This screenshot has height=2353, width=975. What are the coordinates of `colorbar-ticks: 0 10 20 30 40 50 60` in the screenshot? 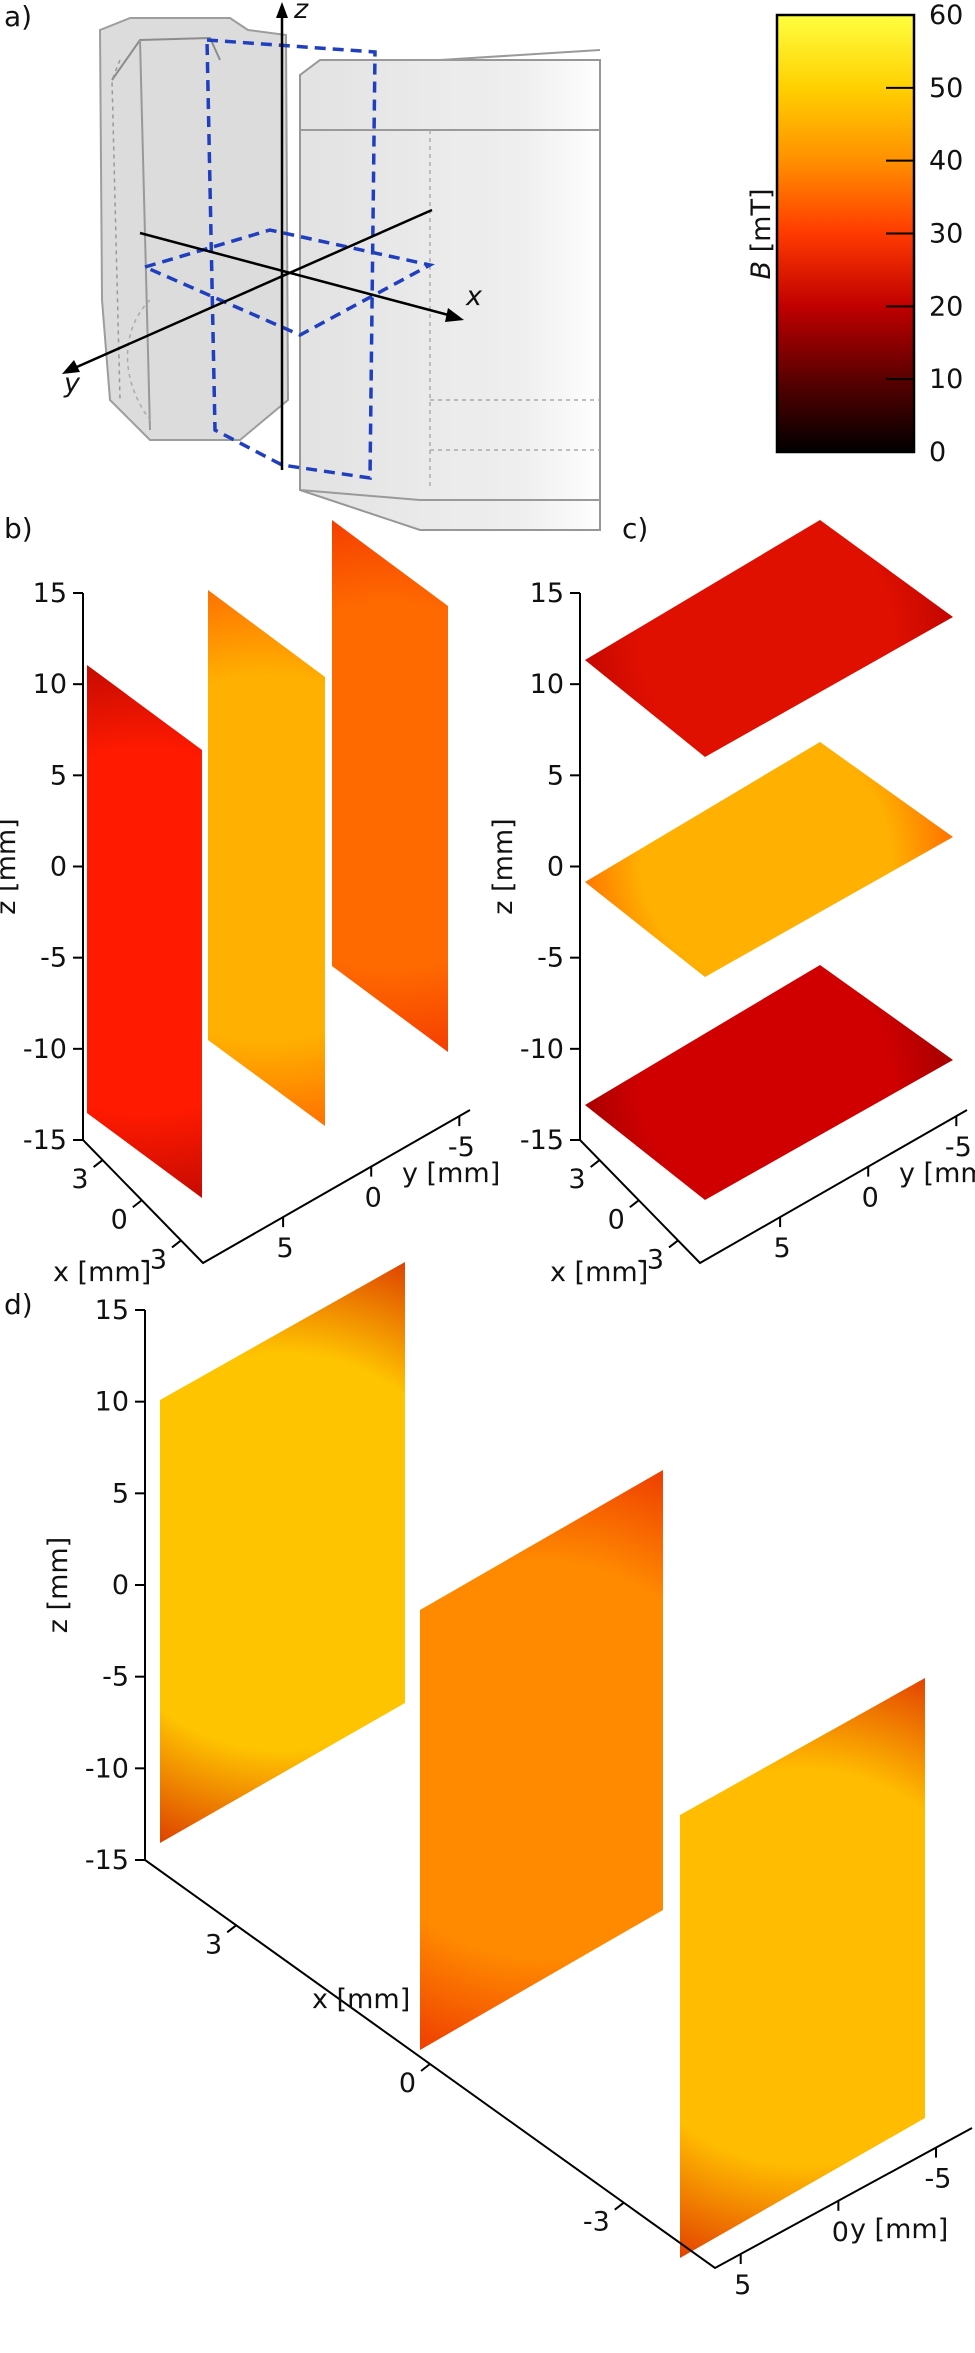 It's located at (924, 234).